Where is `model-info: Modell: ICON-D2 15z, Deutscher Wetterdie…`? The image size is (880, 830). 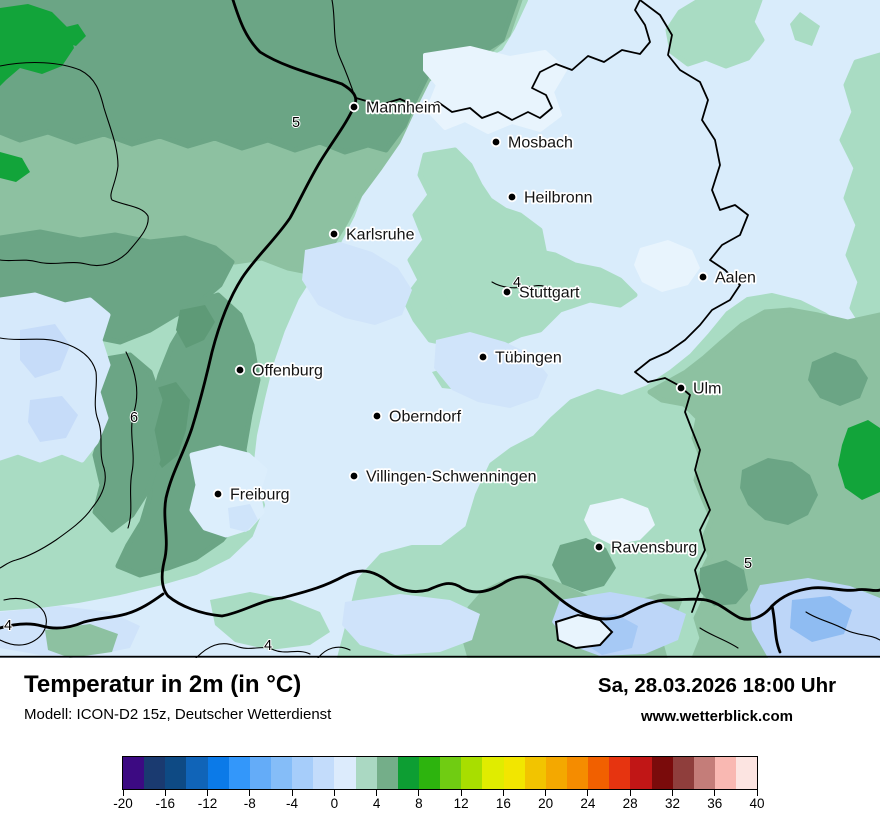 model-info: Modell: ICON-D2 15z, Deutscher Wetterdie… is located at coordinates (178, 714).